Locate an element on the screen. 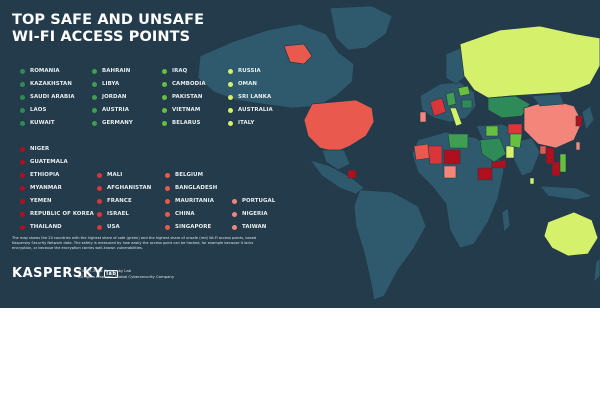 The width and height of the screenshot is (600, 400). legend-label: AUSTRALIA is located at coordinates (255, 110).